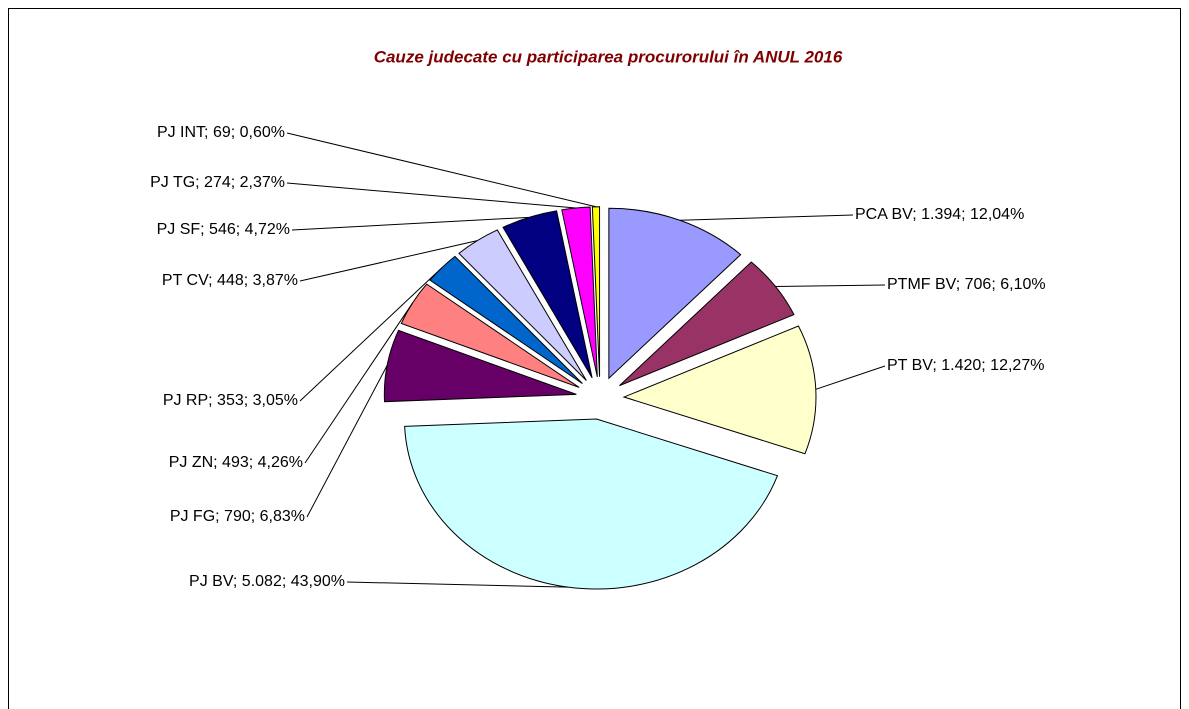 This screenshot has width=1189, height=709. Describe the element at coordinates (221, 132) in the screenshot. I see `data-label: PJ INT; 69; 0,60%` at that location.